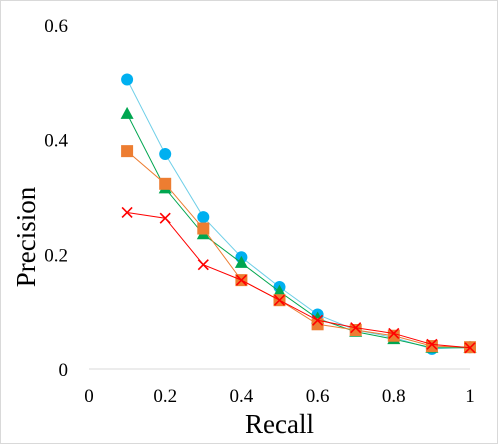  Describe the element at coordinates (165, 396) in the screenshot. I see `x-tick-label: 0.2` at that location.